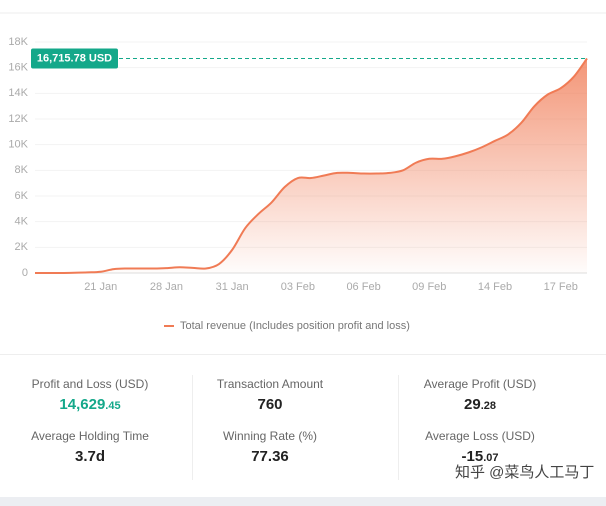  Describe the element at coordinates (232, 287) in the screenshot. I see `x-tick-label: 31 Jan` at that location.